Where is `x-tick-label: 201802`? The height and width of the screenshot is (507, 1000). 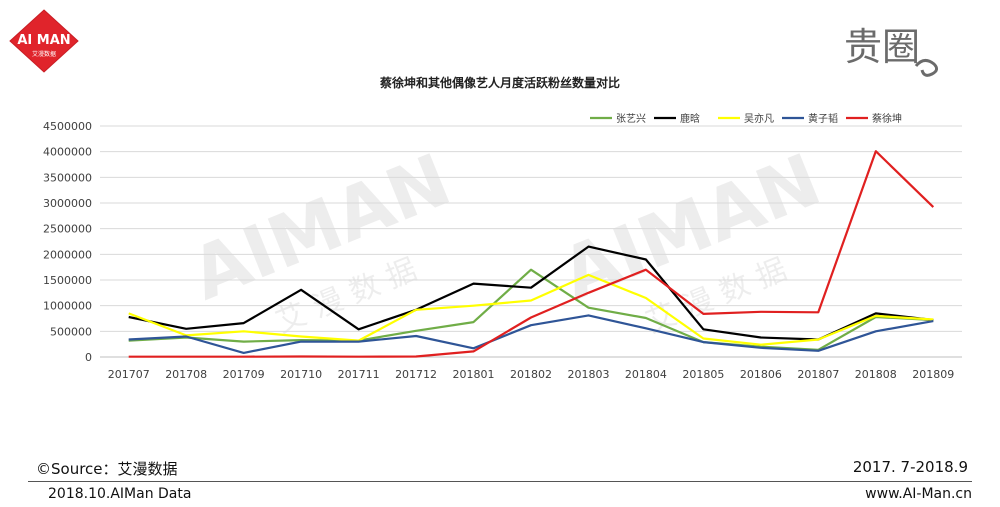
x-tick-label: 201802 is located at coordinates (531, 374).